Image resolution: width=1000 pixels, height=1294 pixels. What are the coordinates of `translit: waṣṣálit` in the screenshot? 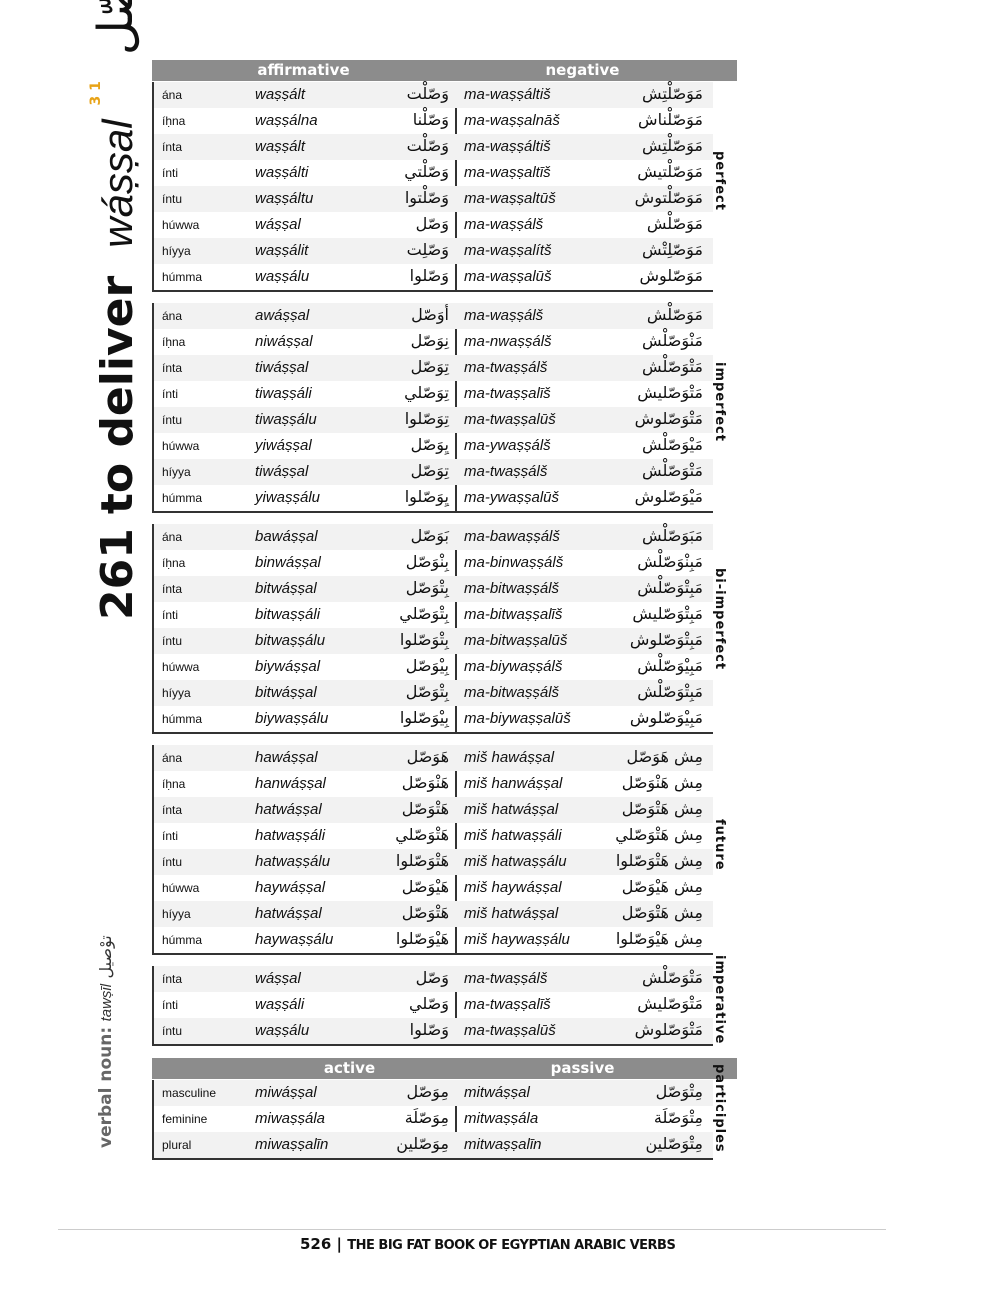 It's located at (282, 250).